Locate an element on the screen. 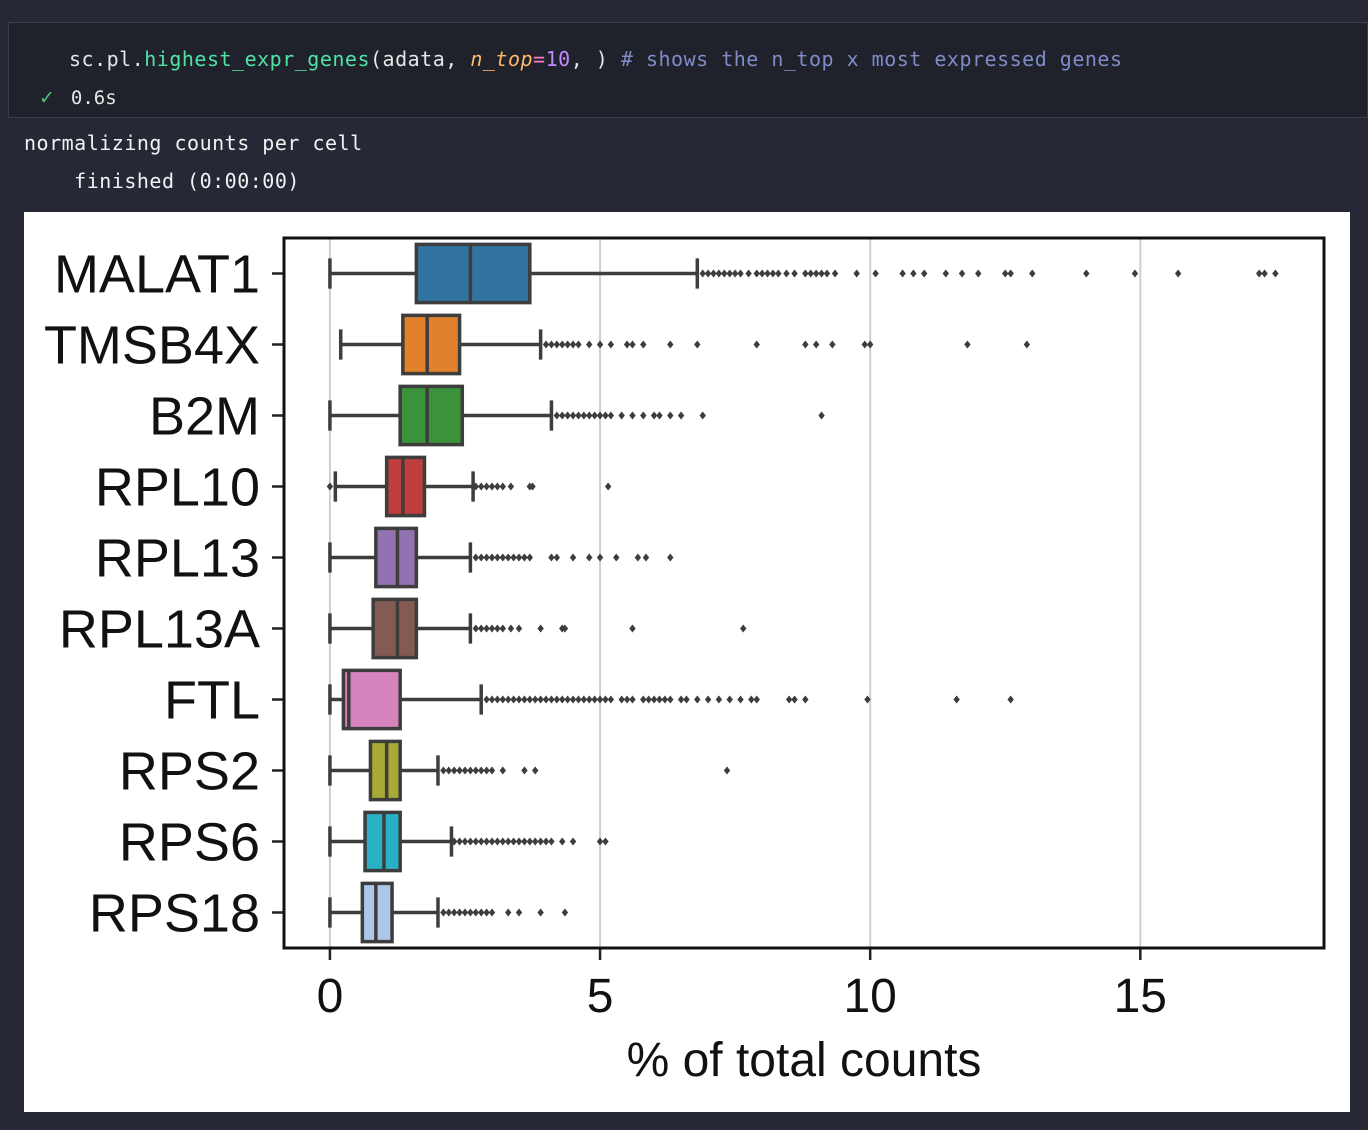  code-args-close: , ) is located at coordinates (595, 59).